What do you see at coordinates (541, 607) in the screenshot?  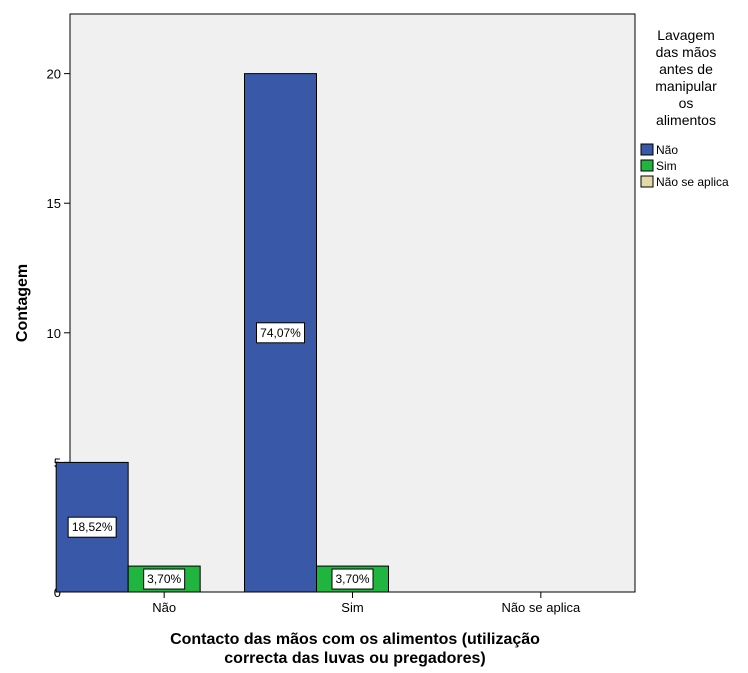 I see `x-tick-label: Não se aplica` at bounding box center [541, 607].